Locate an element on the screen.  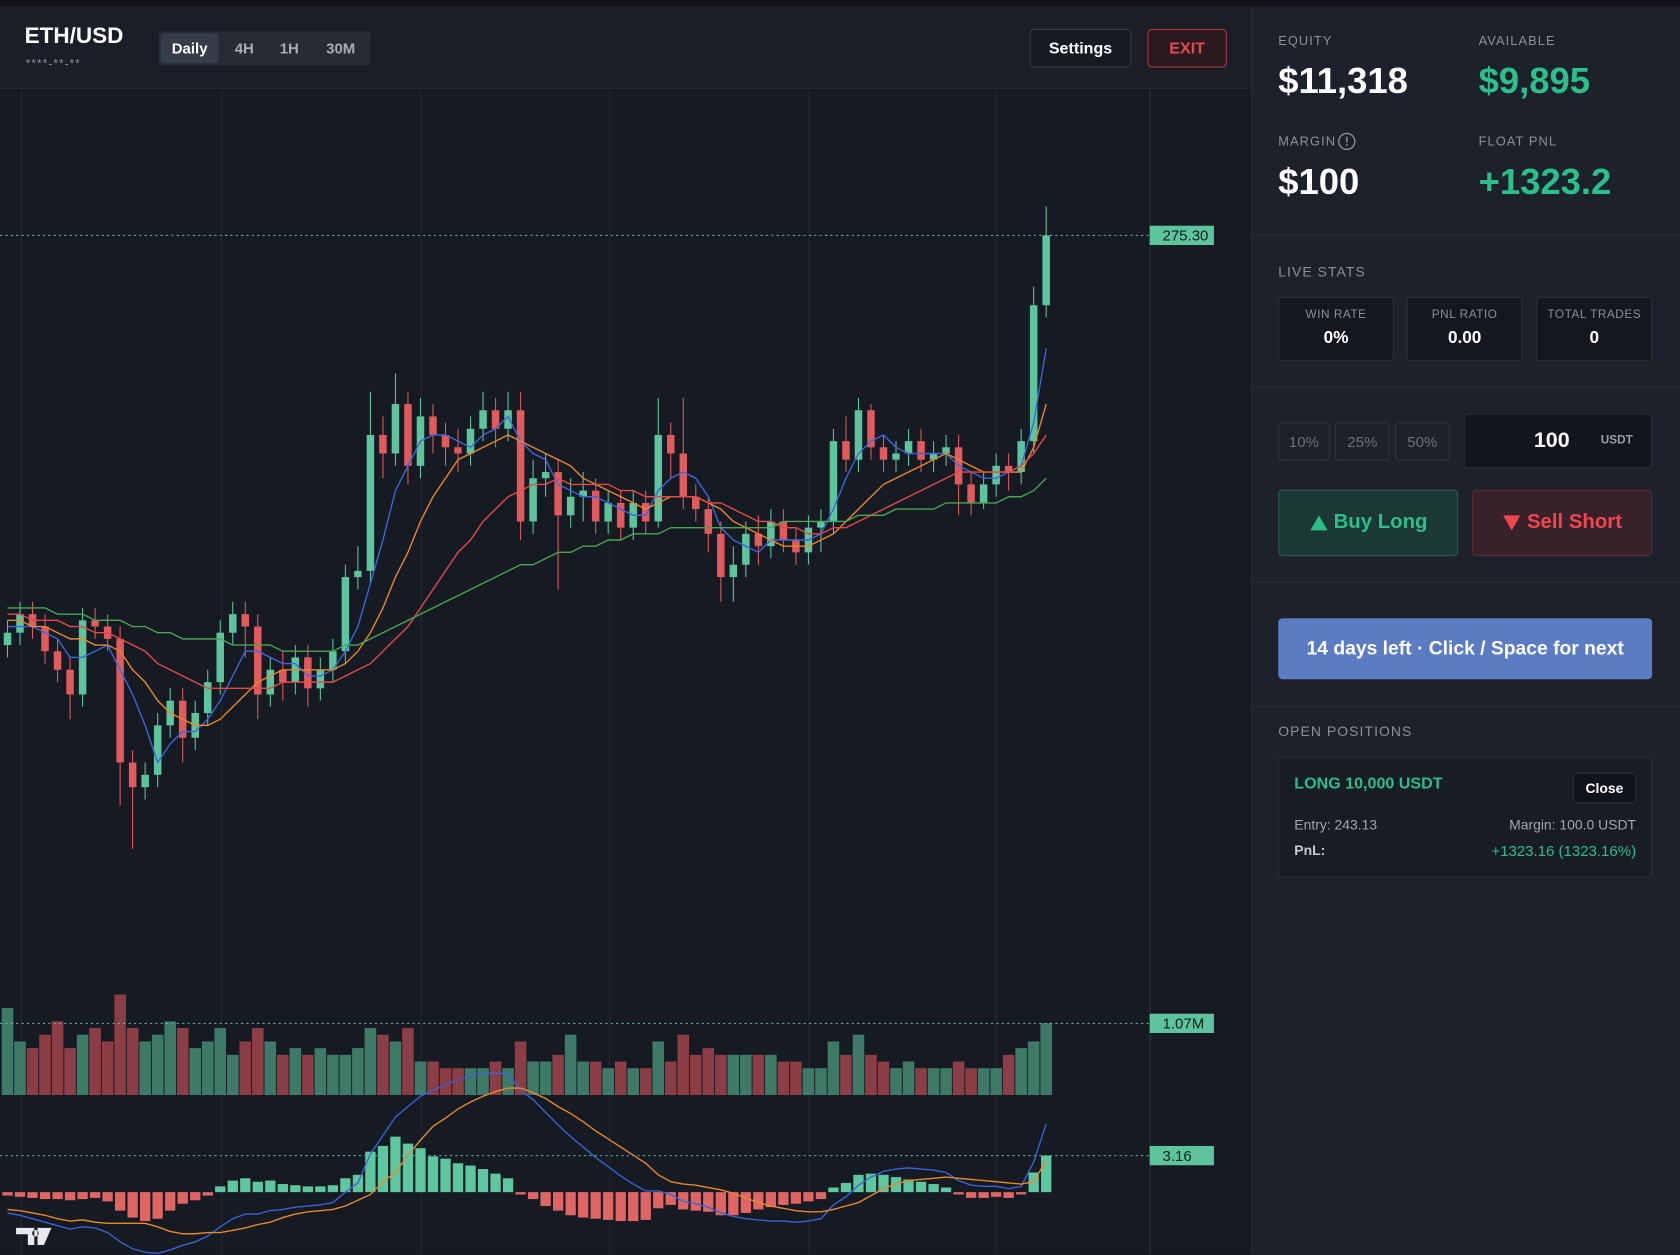
up-triangle is located at coordinates (1319, 523).